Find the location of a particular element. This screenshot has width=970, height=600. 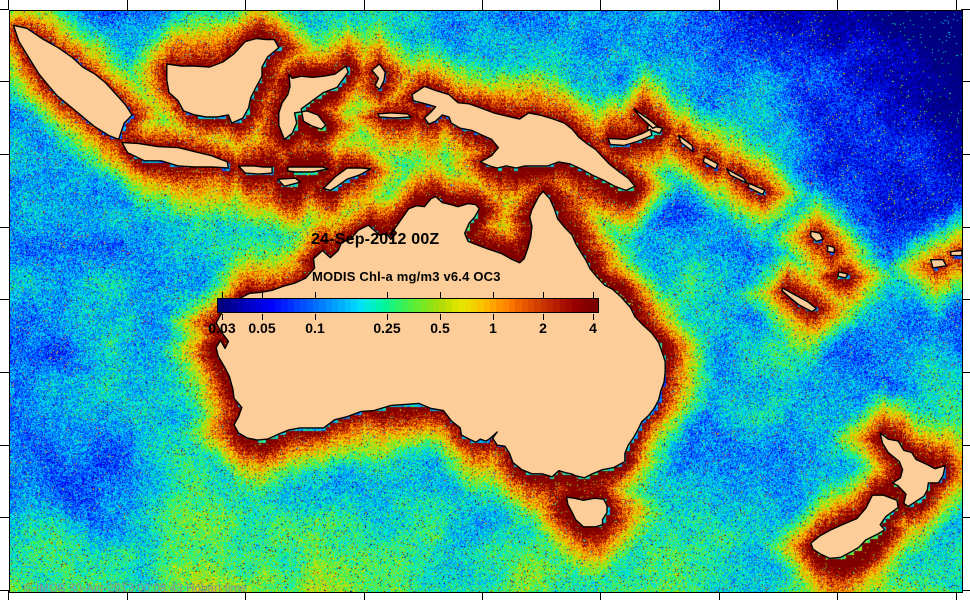

map-subtitle-product: MODIS Chl-a mg/m3 v6.4 OC3 is located at coordinates (406, 276).